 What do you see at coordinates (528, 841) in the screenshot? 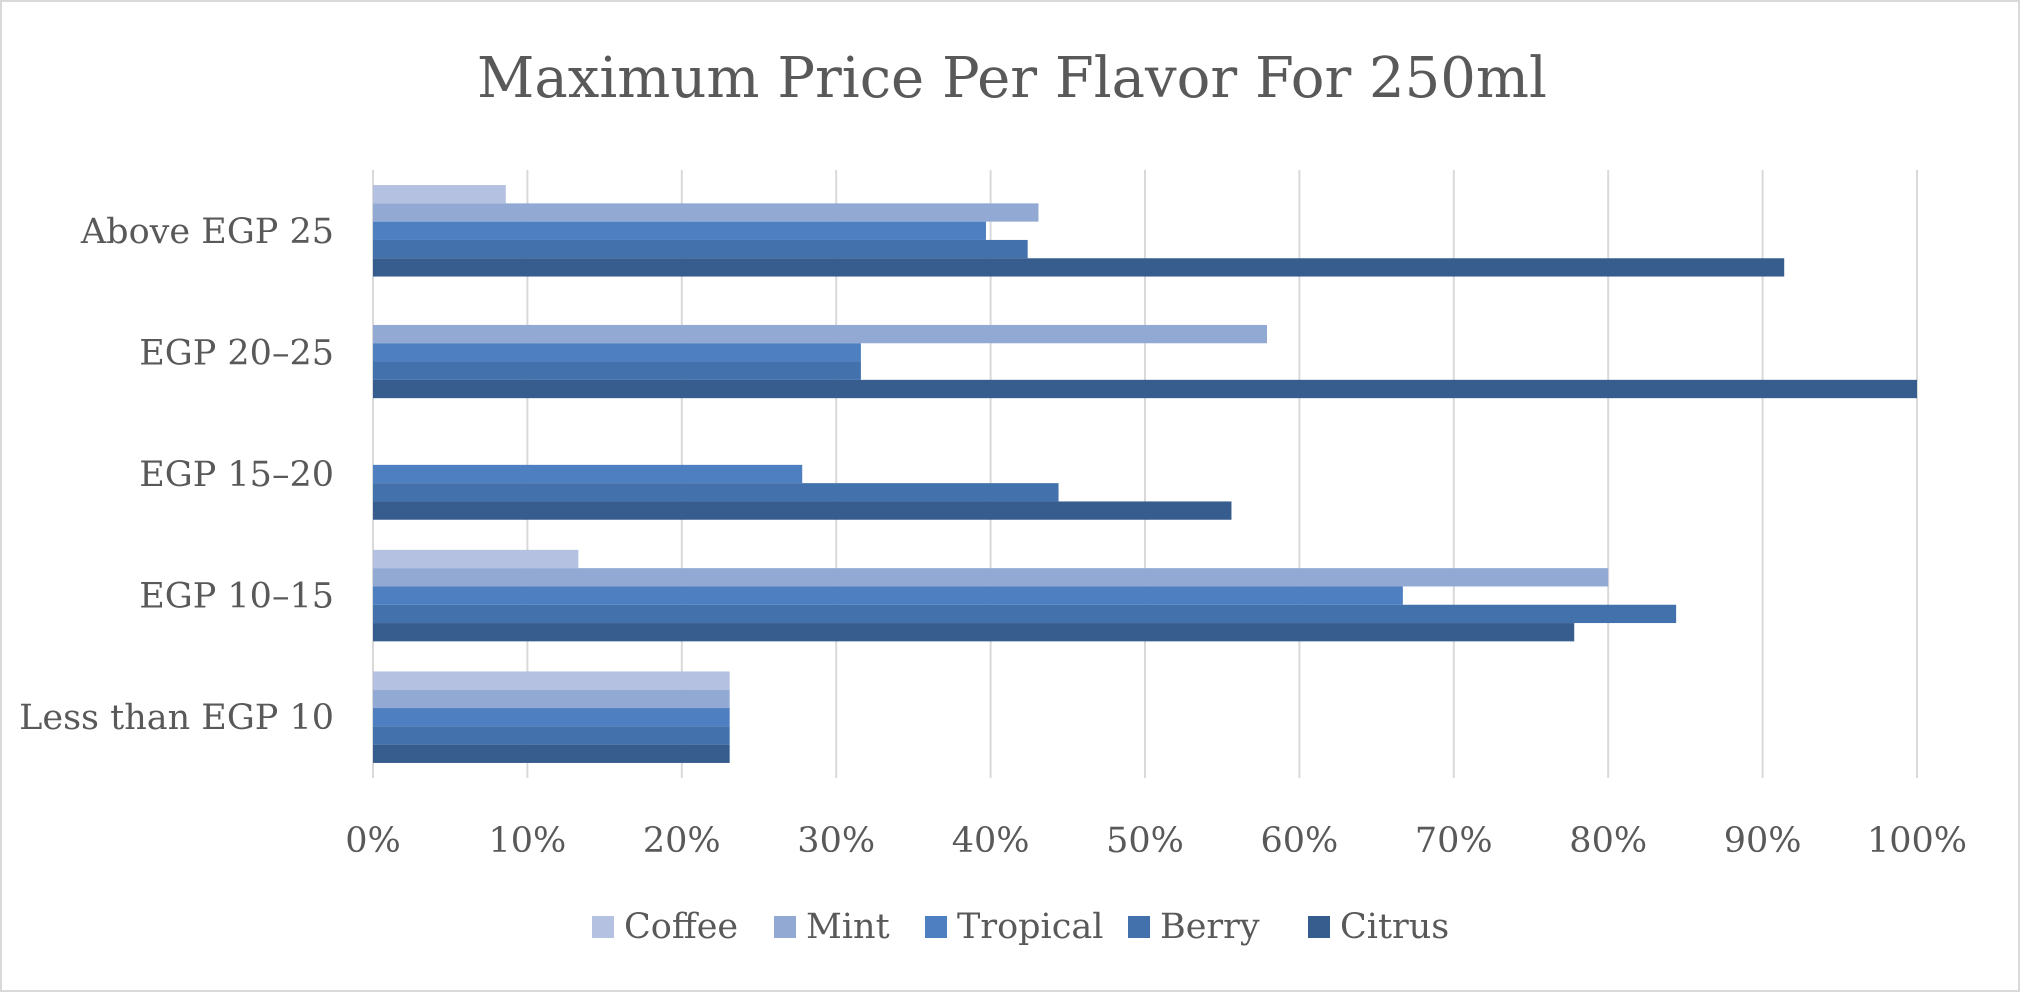
I see `x-tick-label: 10%` at bounding box center [528, 841].